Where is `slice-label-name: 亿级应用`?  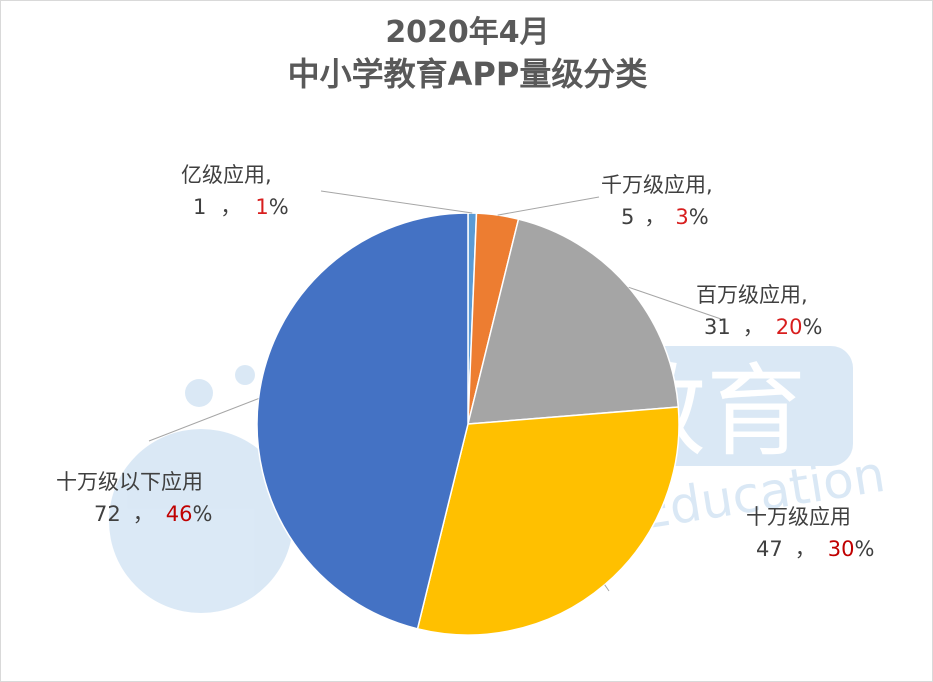
slice-label-name: 亿级应用 is located at coordinates (223, 175).